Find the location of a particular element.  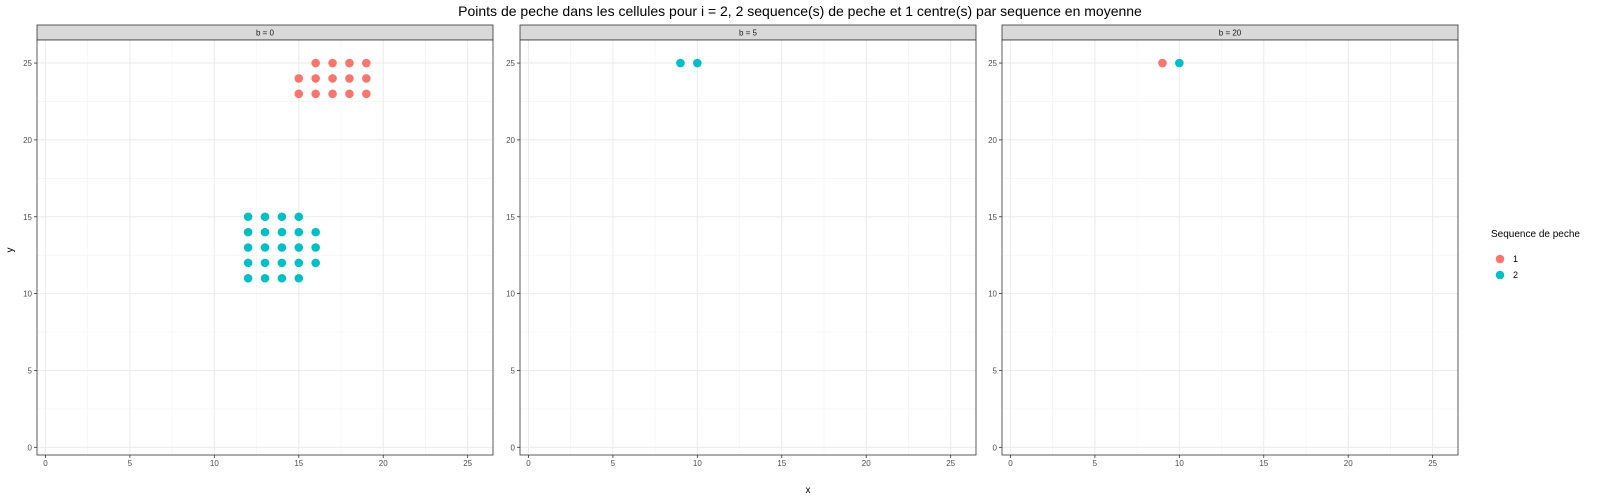

facet-strip-label: b = 5 is located at coordinates (748, 33).